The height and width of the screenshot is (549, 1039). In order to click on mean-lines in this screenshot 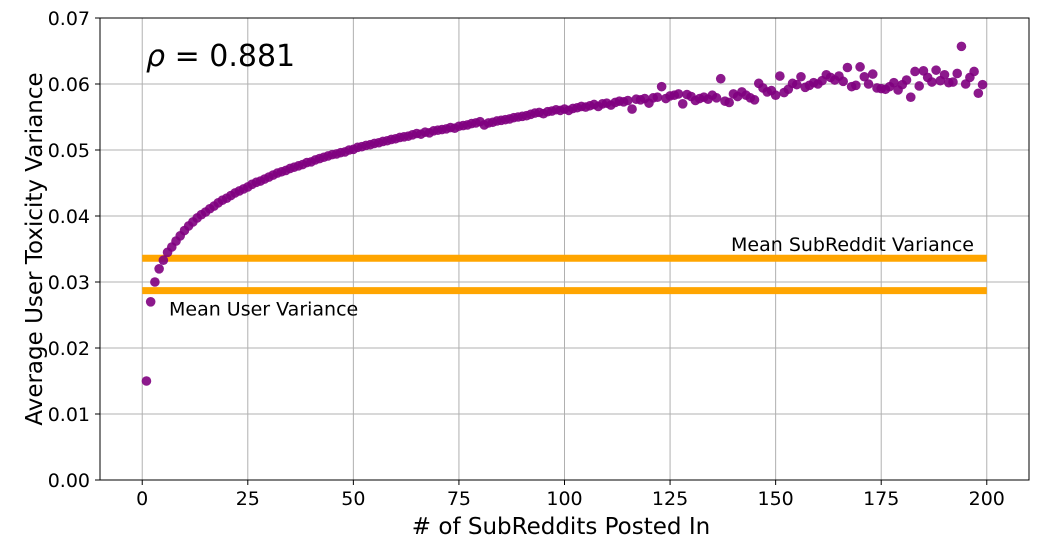, I will do `click(564, 274)`.